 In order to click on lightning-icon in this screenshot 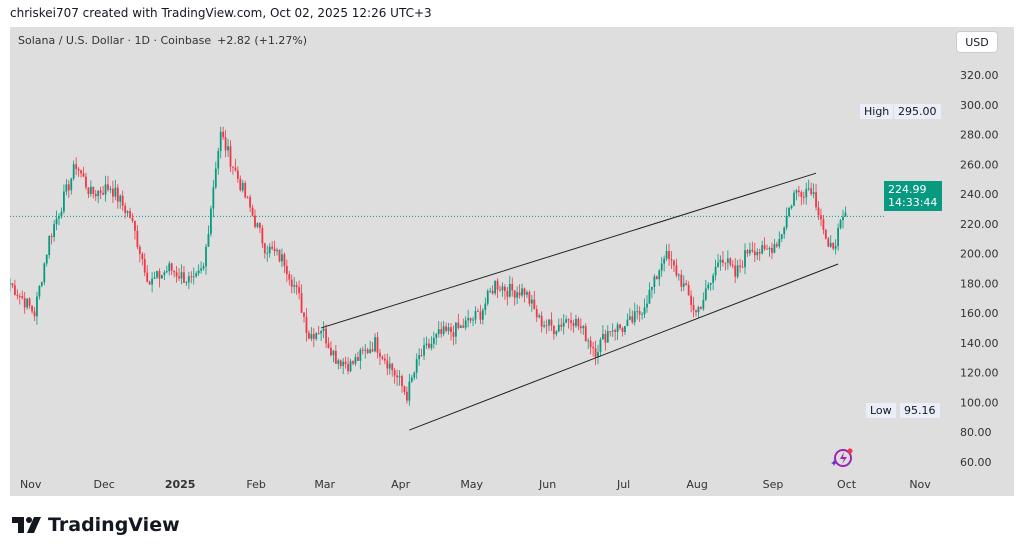, I will do `click(842, 458)`.